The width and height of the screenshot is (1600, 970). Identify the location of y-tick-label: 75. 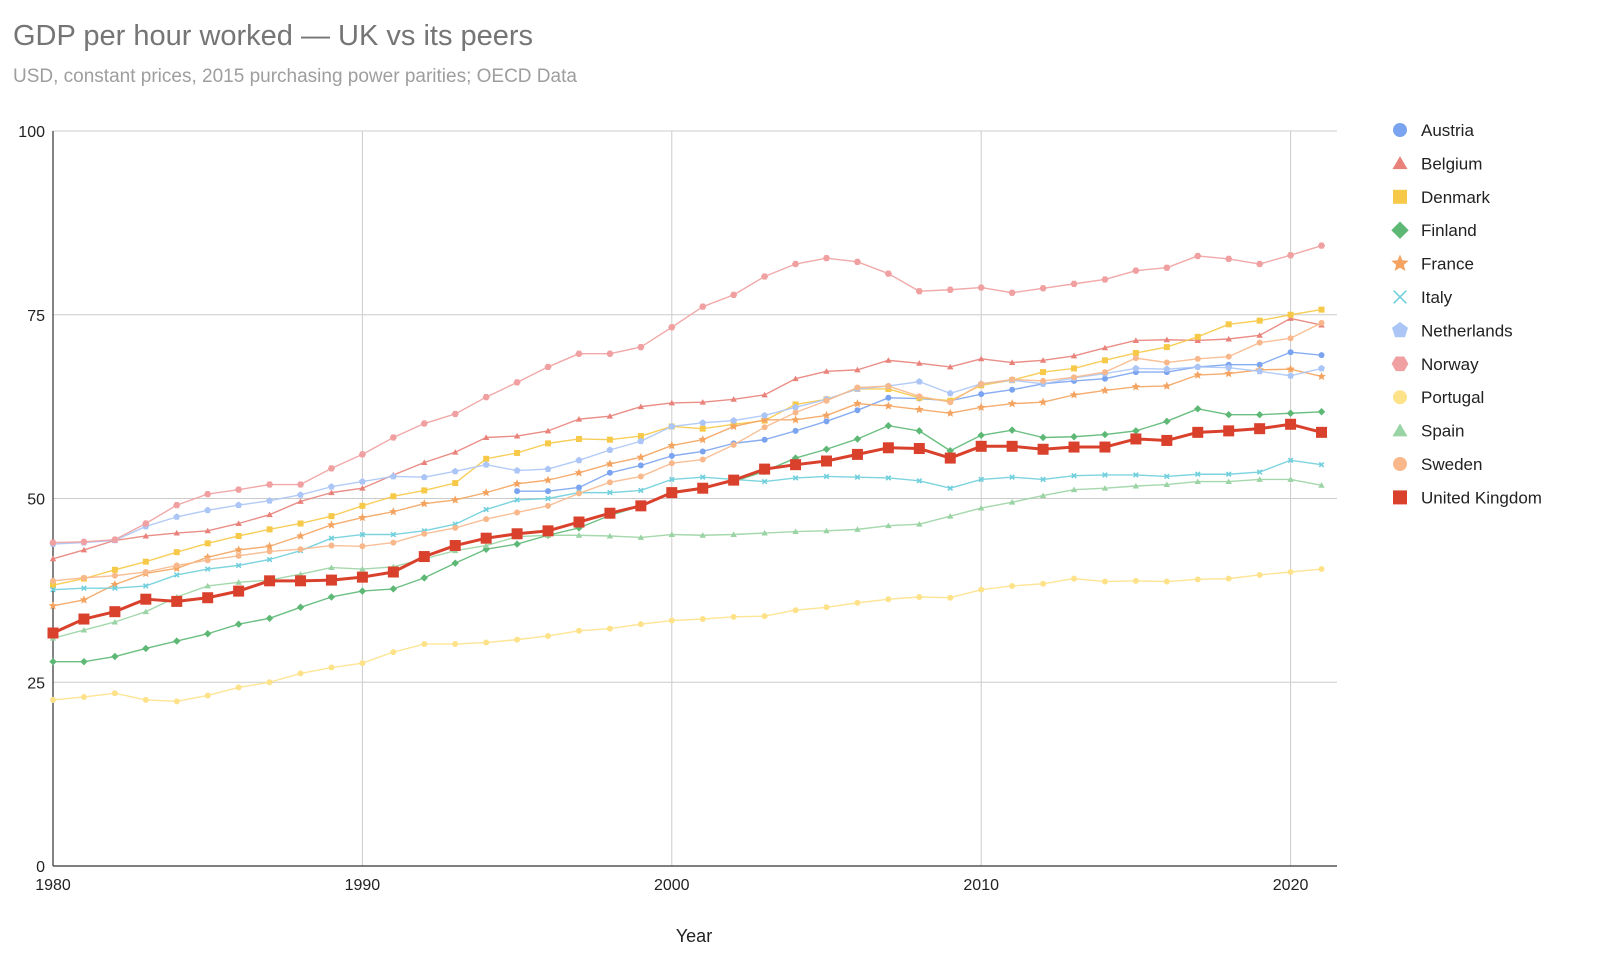
(36, 316).